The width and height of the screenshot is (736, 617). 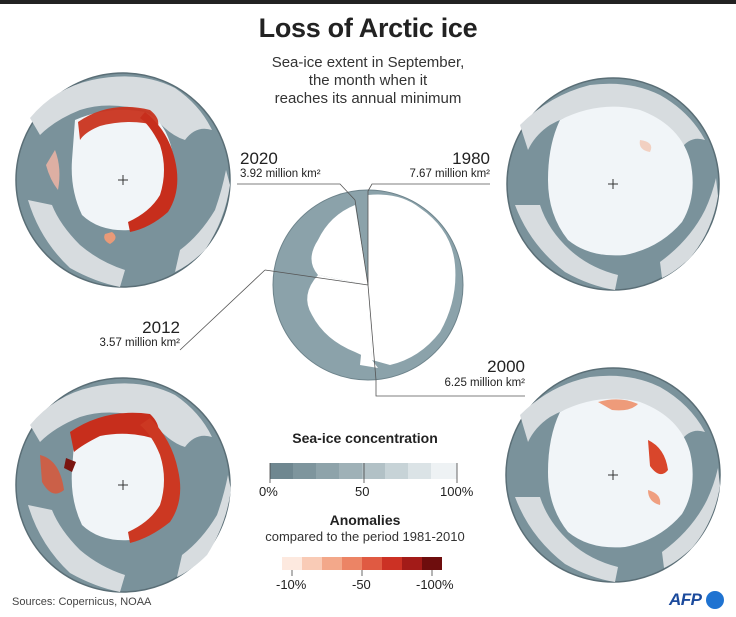 What do you see at coordinates (291, 584) in the screenshot?
I see `anomaly-tick: -10%` at bounding box center [291, 584].